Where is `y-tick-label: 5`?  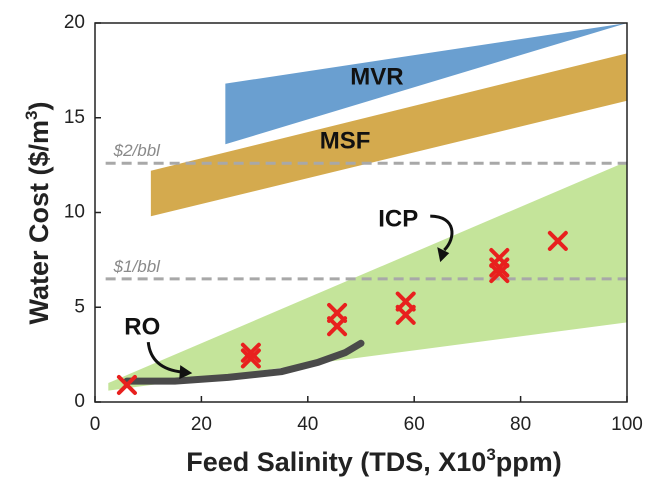
y-tick-label: 5 is located at coordinates (79, 306).